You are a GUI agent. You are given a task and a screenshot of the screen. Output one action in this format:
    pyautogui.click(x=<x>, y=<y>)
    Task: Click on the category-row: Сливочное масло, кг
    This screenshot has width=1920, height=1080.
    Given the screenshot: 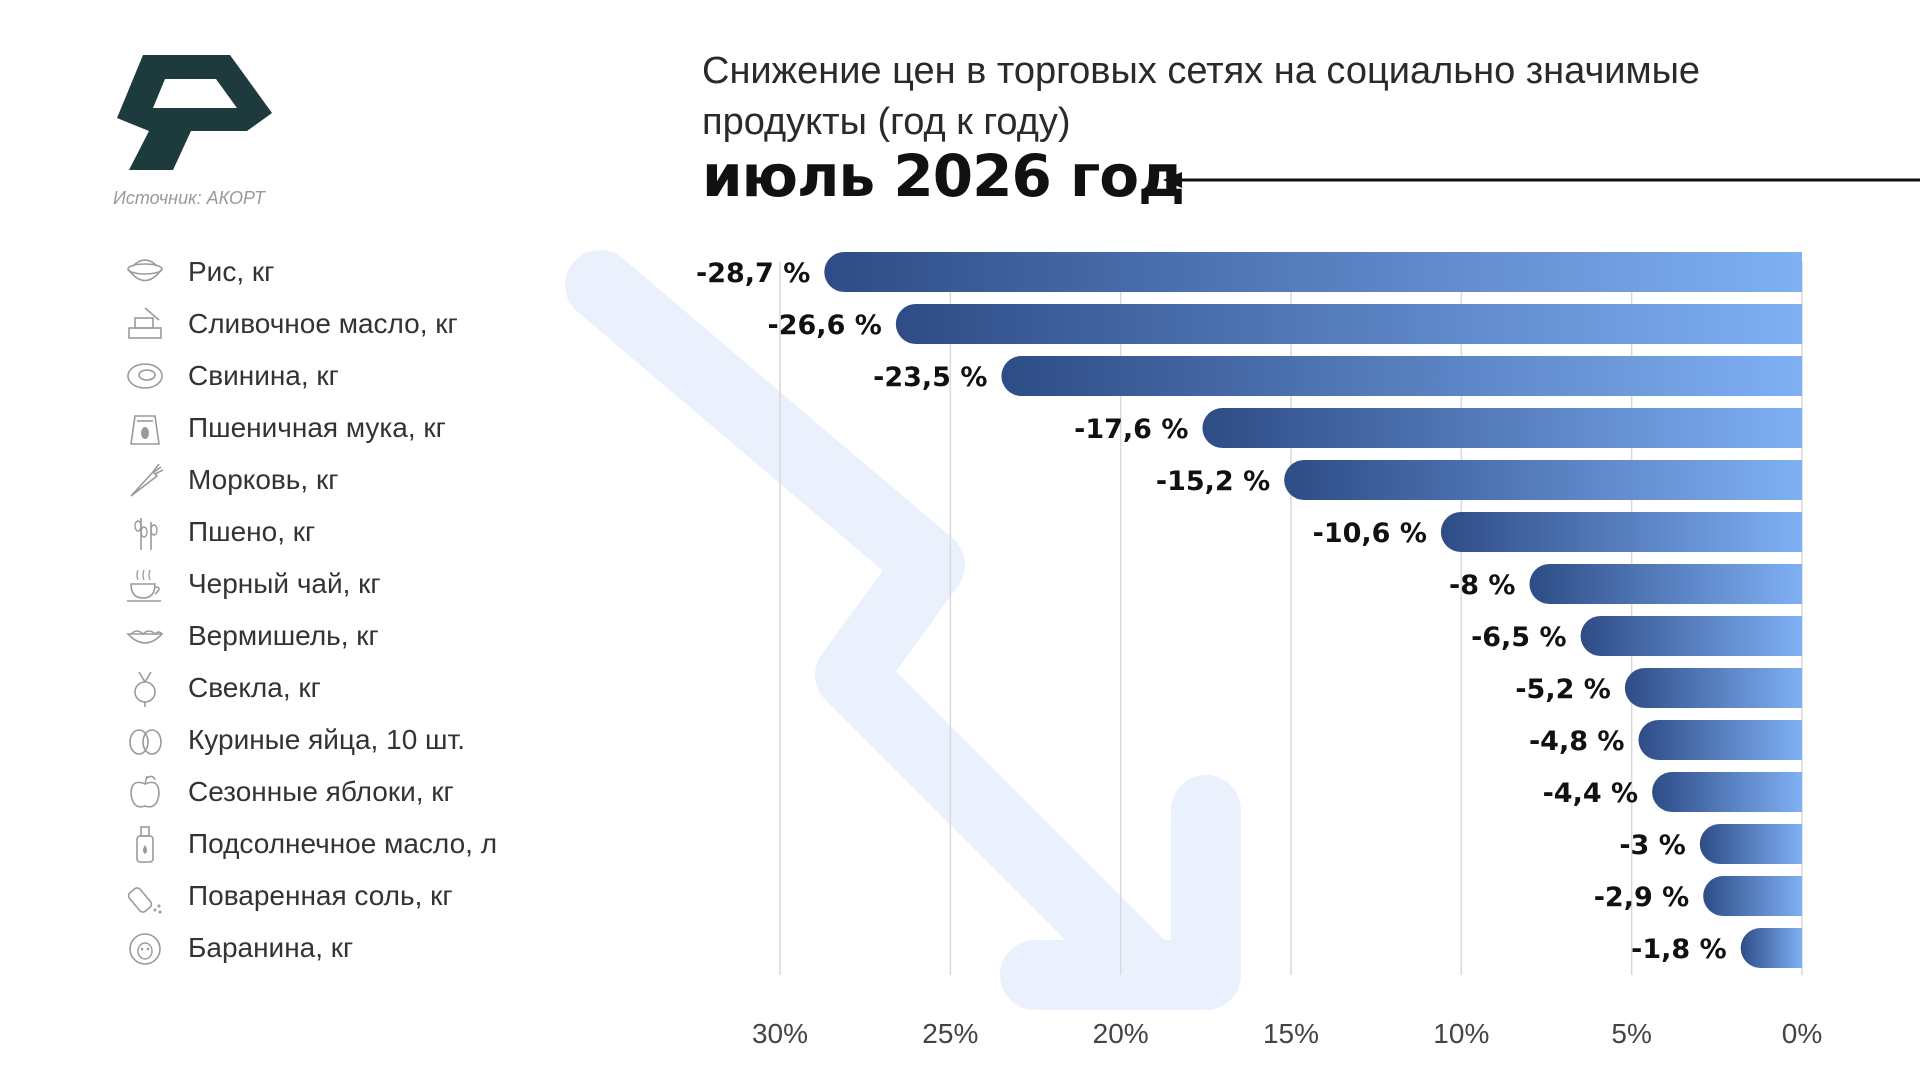 What is the action you would take?
    pyautogui.click(x=289, y=324)
    